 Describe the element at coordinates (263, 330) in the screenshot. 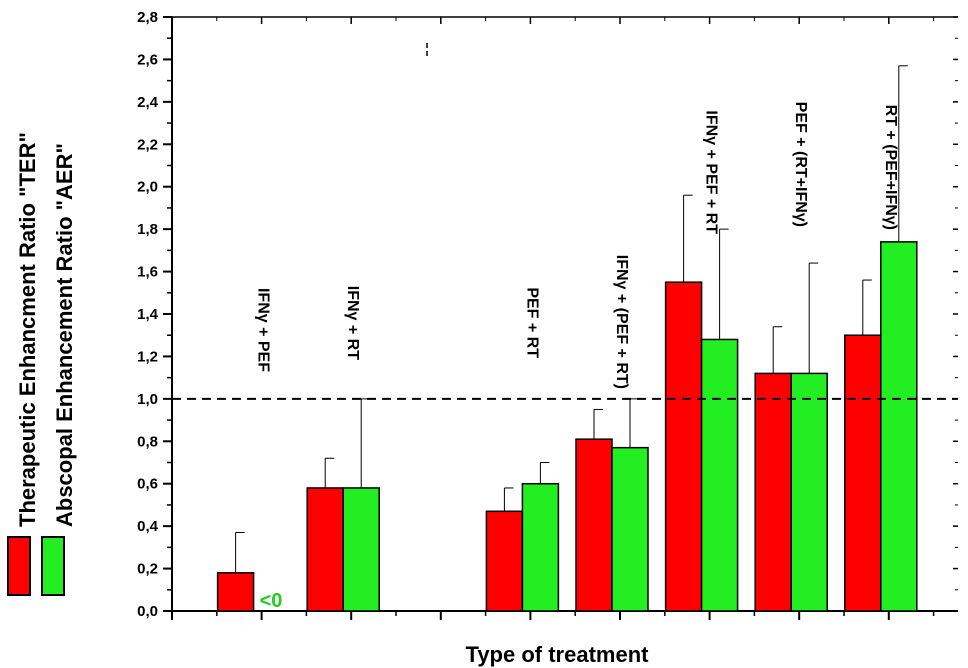

I see `category-label: IFNγ + PEF` at that location.